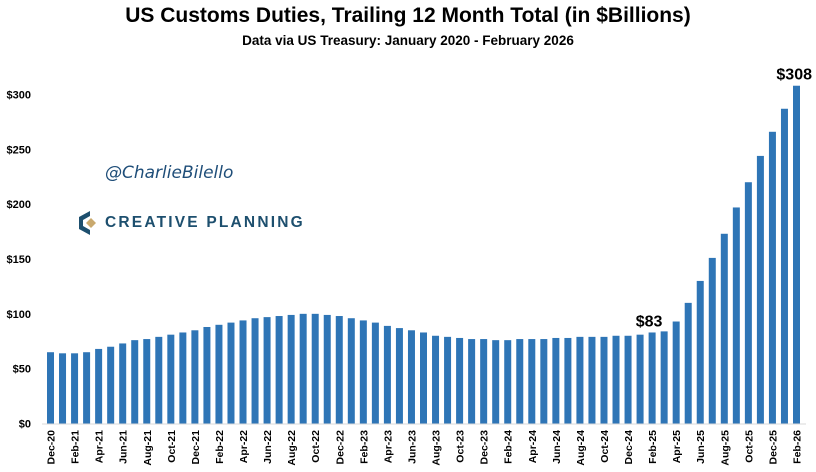 The height and width of the screenshot is (472, 816). I want to click on twitter-handle: @CharlieBilello, so click(169, 173).